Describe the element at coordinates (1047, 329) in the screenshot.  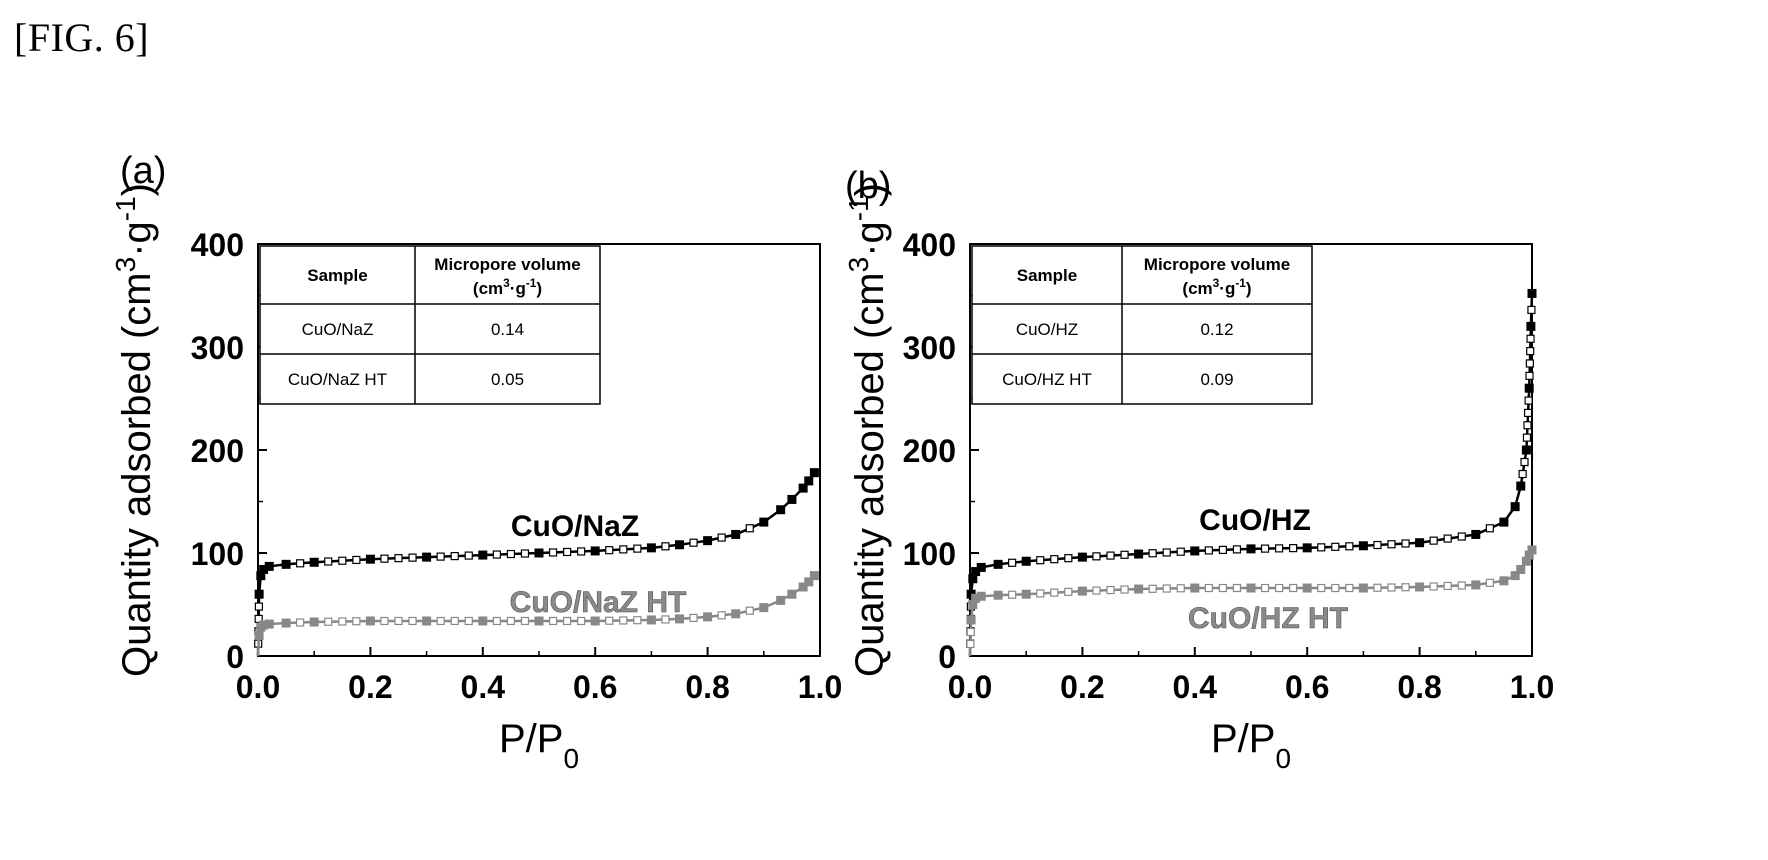
I see `table-cell-sample: CuO/HZ` at that location.